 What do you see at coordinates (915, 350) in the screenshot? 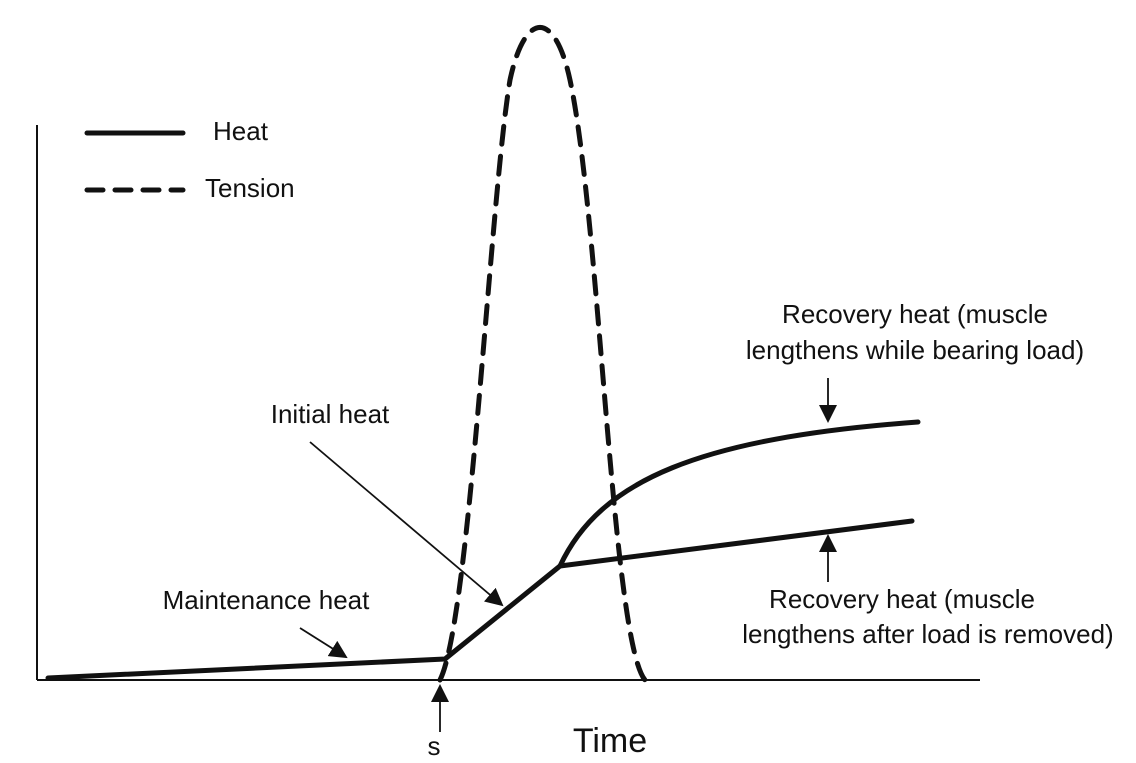
I see `annotation: lengthens while bearing load)` at bounding box center [915, 350].